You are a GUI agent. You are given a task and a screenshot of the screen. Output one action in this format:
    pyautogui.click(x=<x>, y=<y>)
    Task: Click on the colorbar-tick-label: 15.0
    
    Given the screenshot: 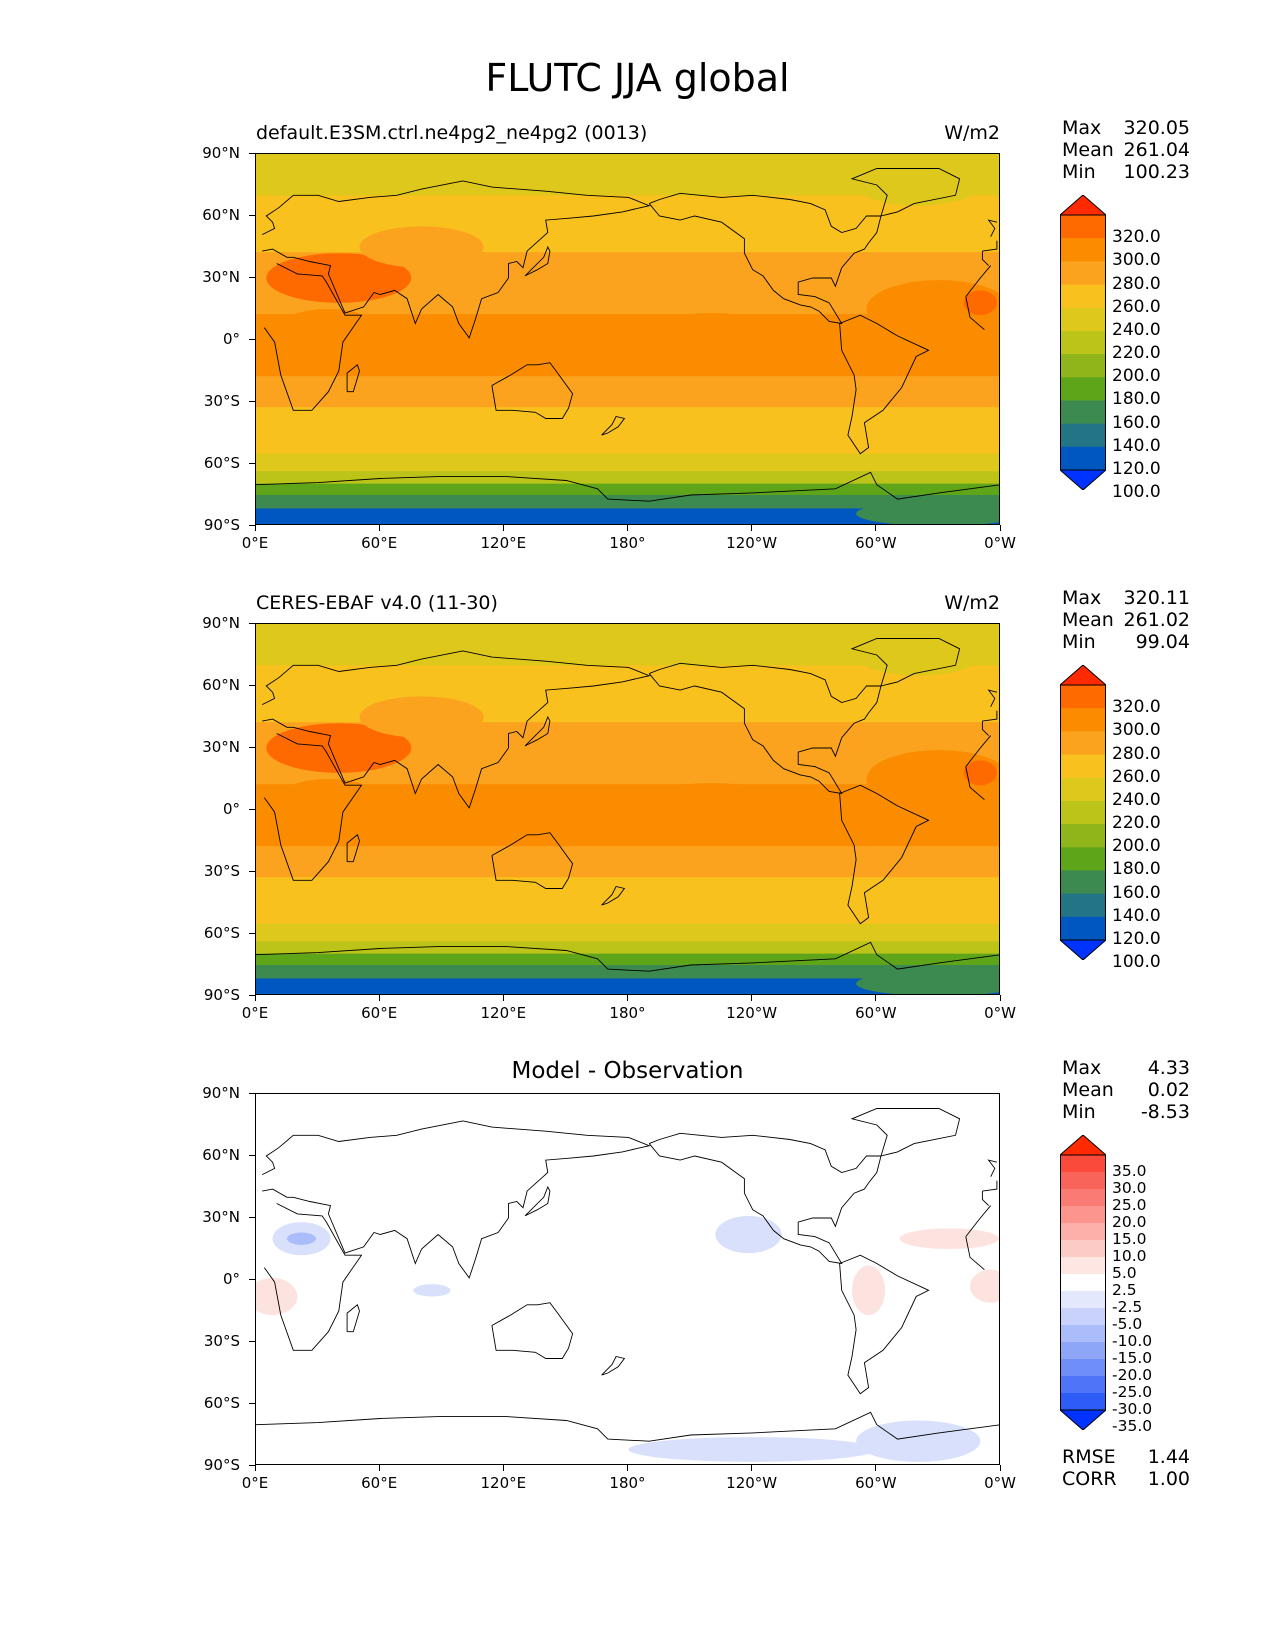 What is the action you would take?
    pyautogui.click(x=1129, y=1239)
    